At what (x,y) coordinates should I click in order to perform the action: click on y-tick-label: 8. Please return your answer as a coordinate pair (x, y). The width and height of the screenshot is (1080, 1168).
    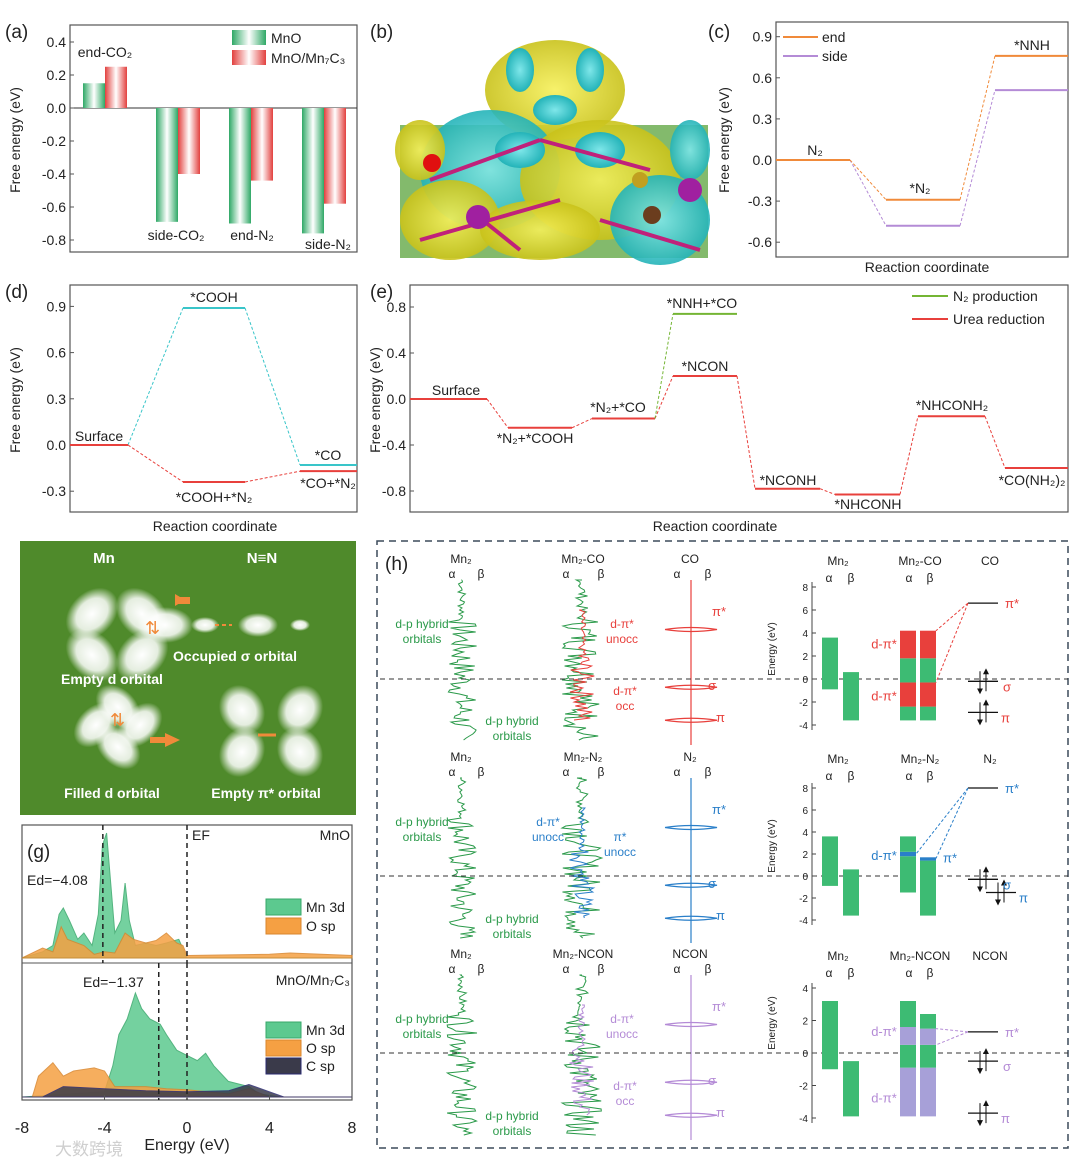
    Looking at the image, I should click on (805, 789).